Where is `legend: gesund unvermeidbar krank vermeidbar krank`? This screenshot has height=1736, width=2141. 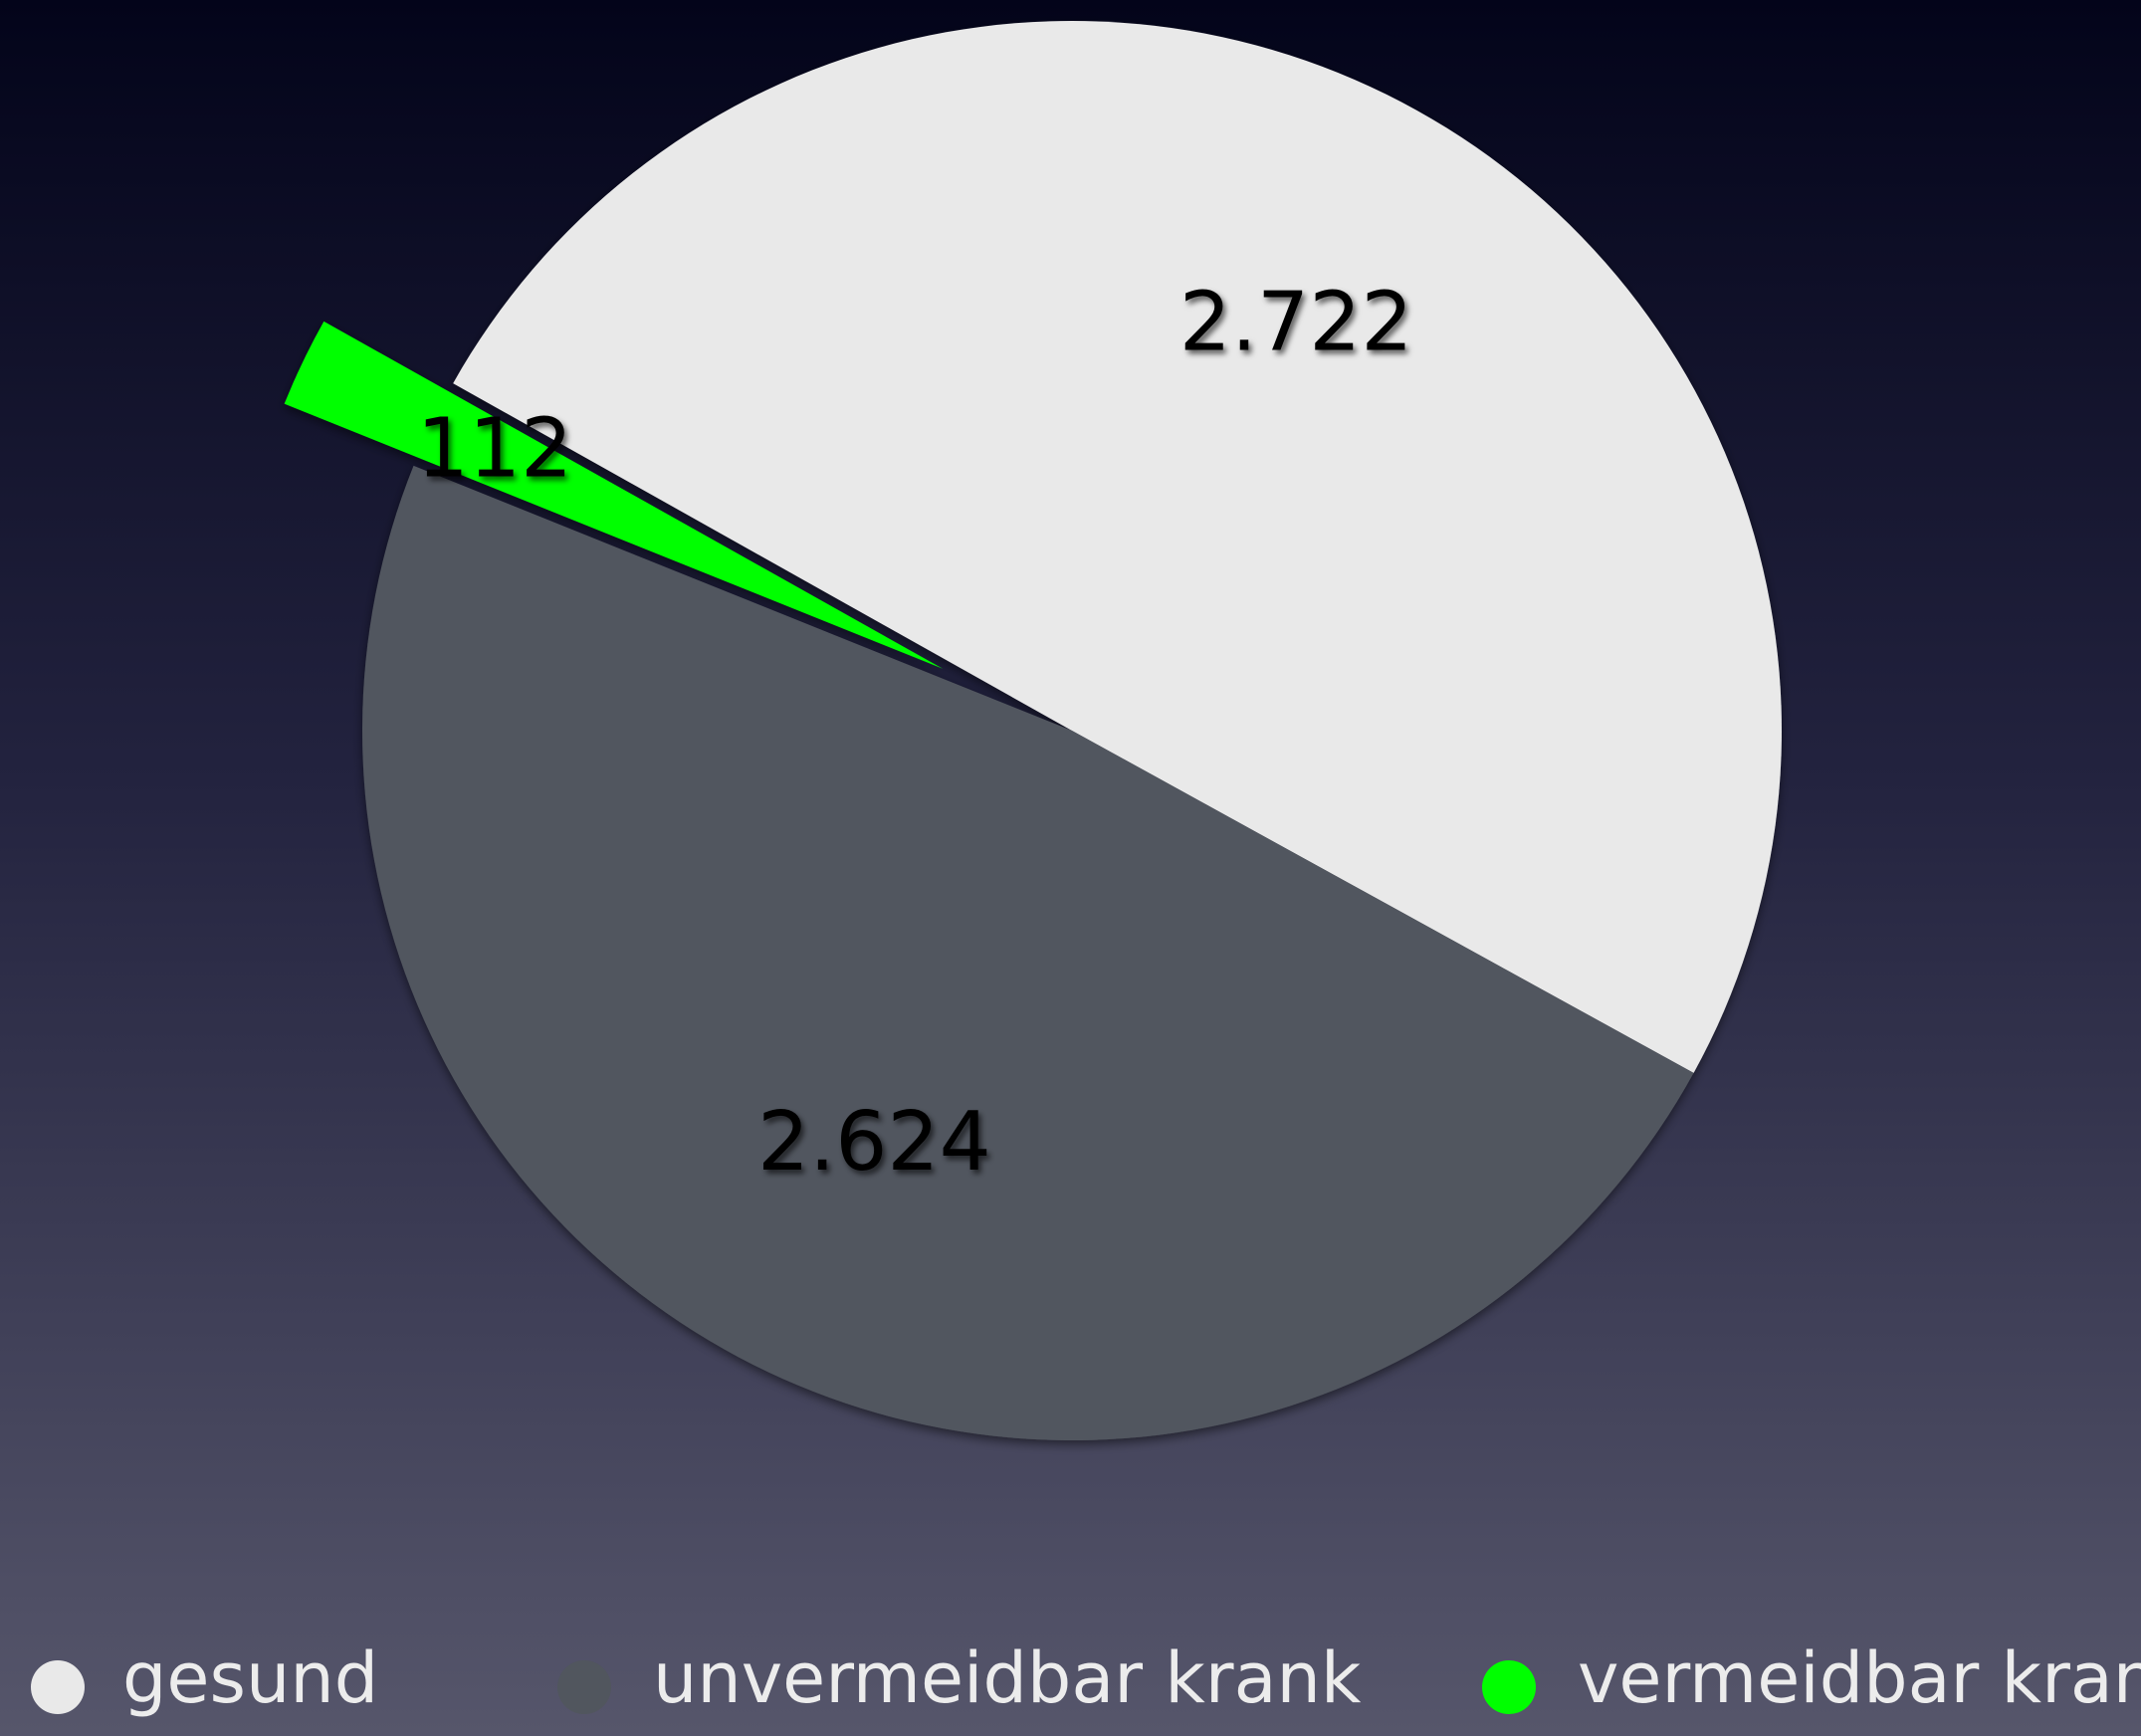
legend: gesund unvermeidbar krank vermeidbar krank is located at coordinates (1086, 1678).